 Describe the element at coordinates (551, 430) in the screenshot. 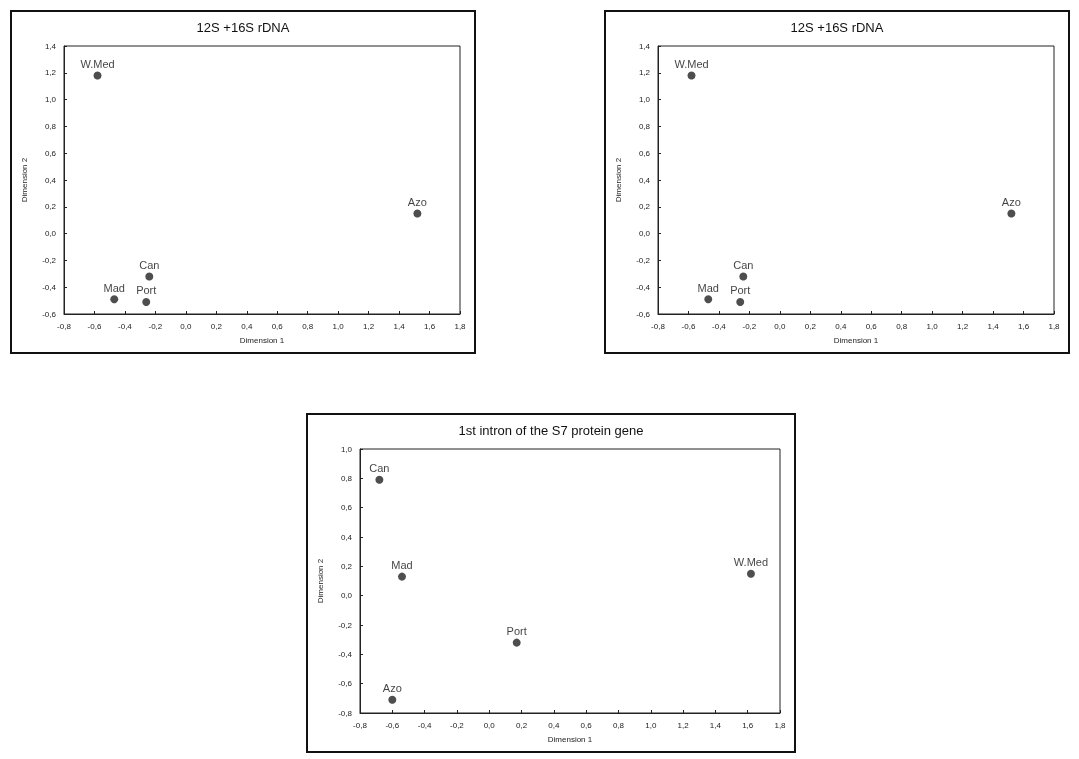

I see `chart-title: 1st intron of the S7 protein gene` at that location.